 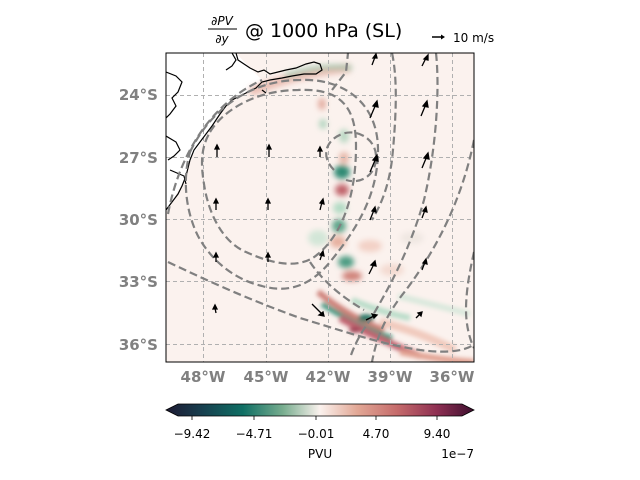 I want to click on colorbar-tick-label: −0.01, so click(x=316, y=434).